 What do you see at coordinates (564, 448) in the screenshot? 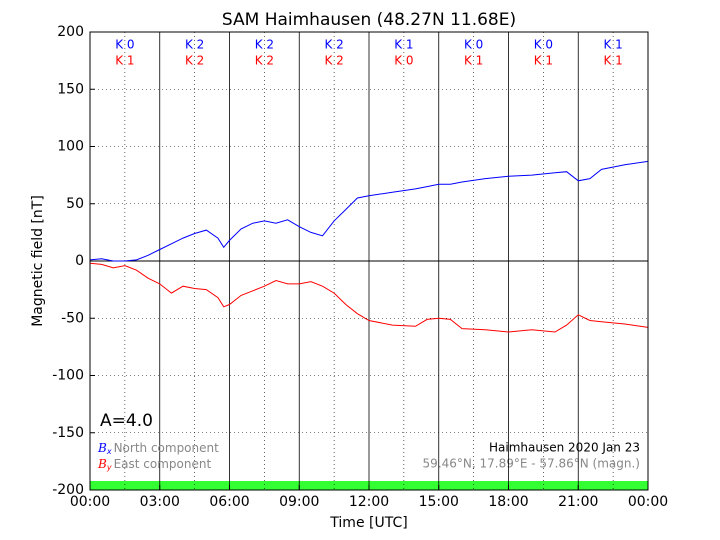
I see `station-label: Haimhausen 2020 Jan 23` at bounding box center [564, 448].